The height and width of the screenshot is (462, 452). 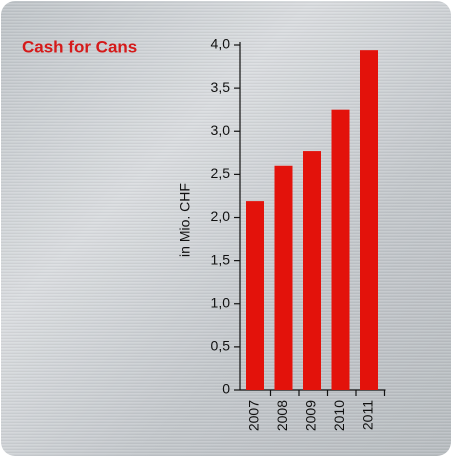 What do you see at coordinates (221, 130) in the screenshot?
I see `y-tick-label: 3,0` at bounding box center [221, 130].